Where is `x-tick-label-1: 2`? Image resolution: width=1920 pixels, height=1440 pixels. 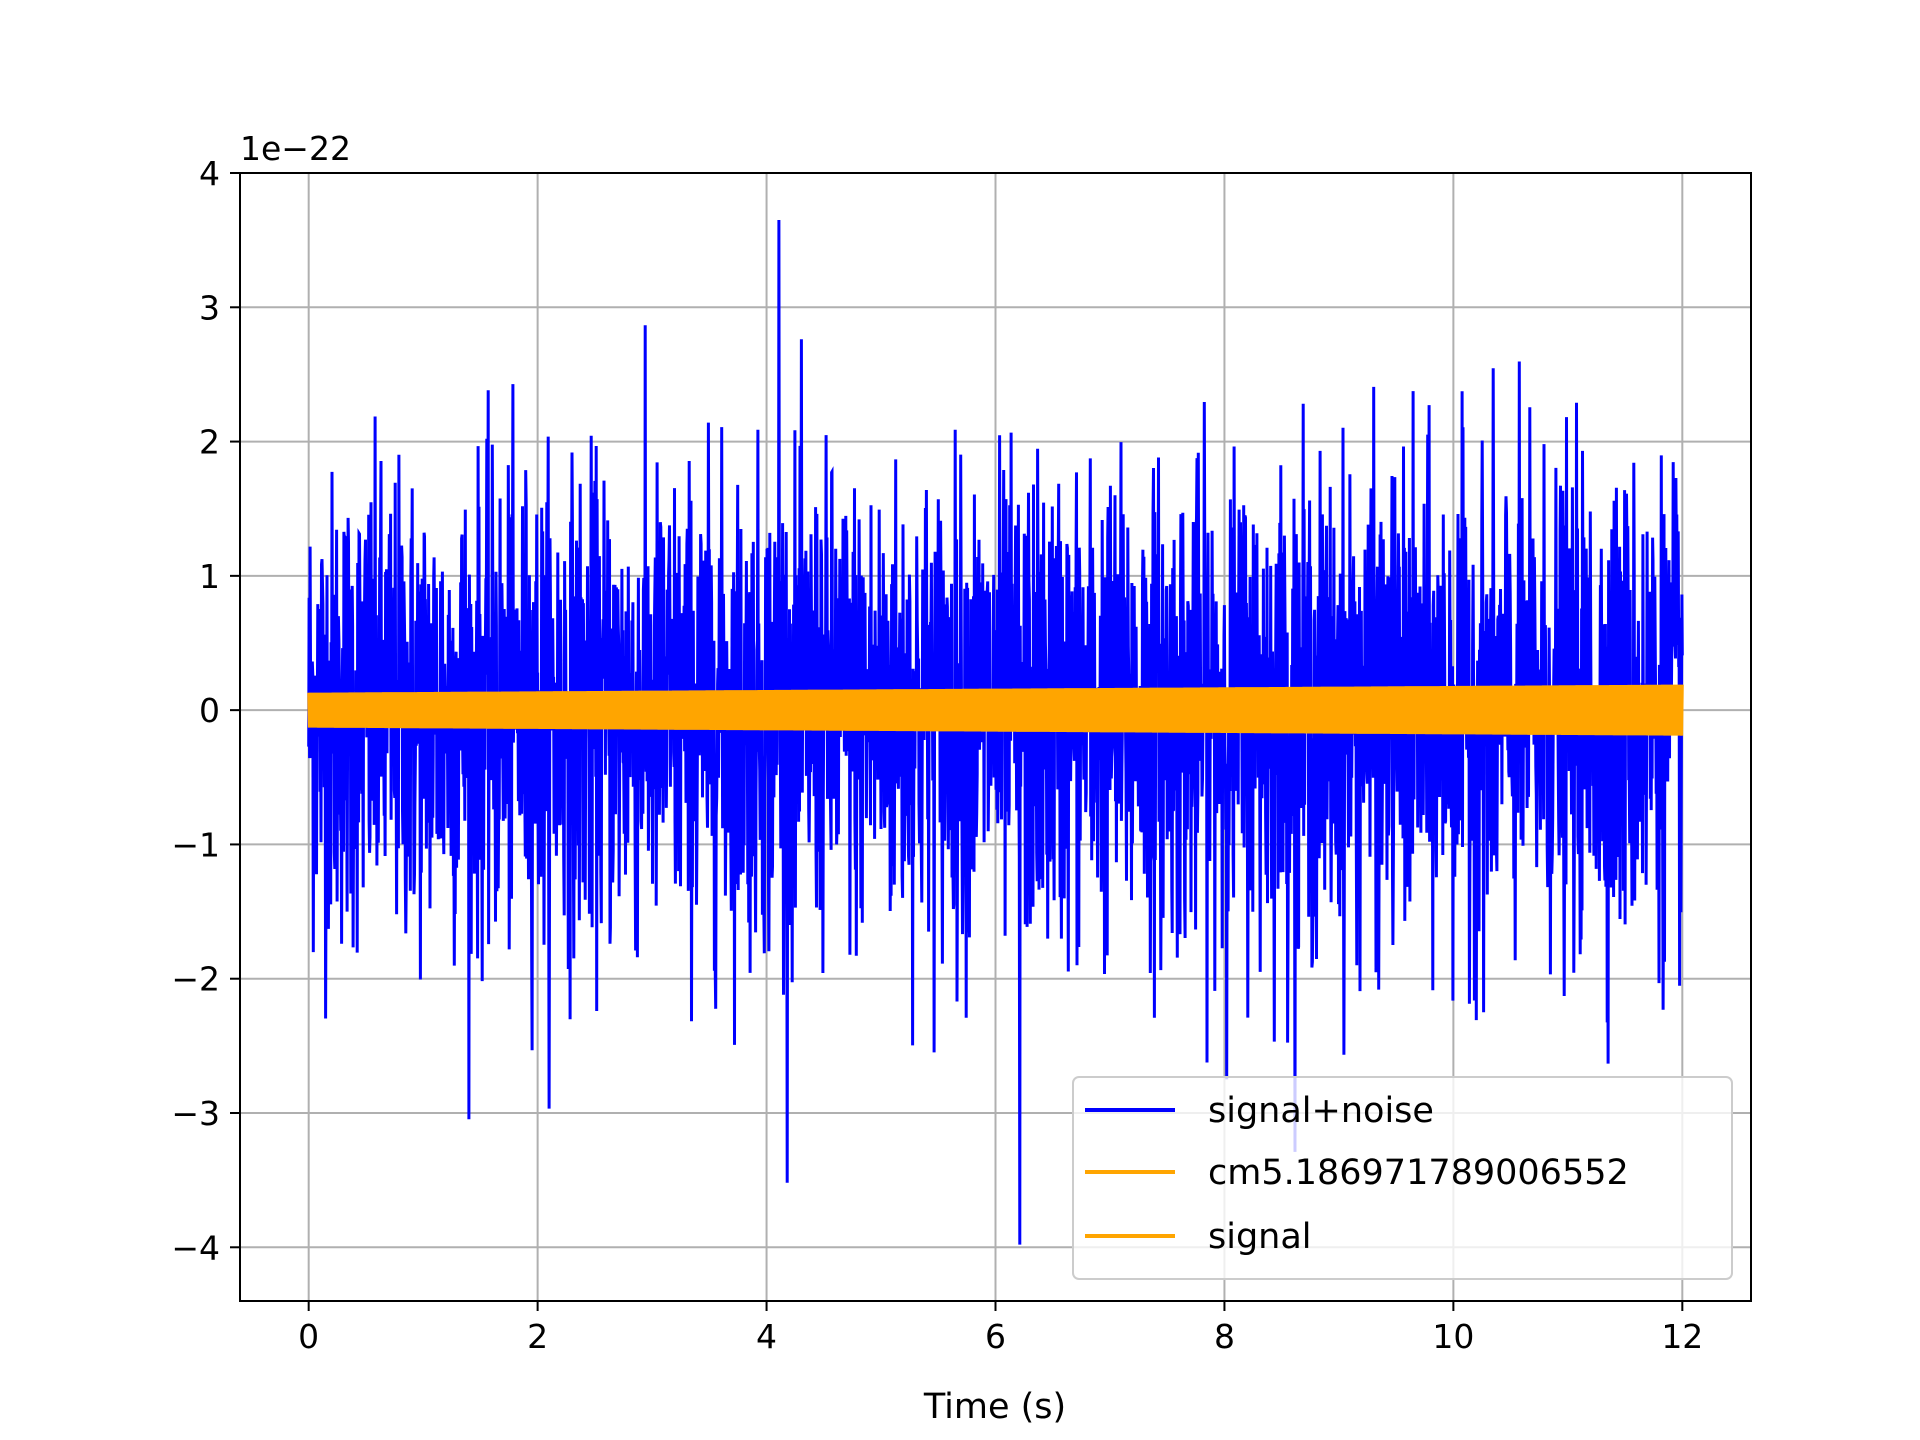
x-tick-label-1: 2 is located at coordinates (537, 1336).